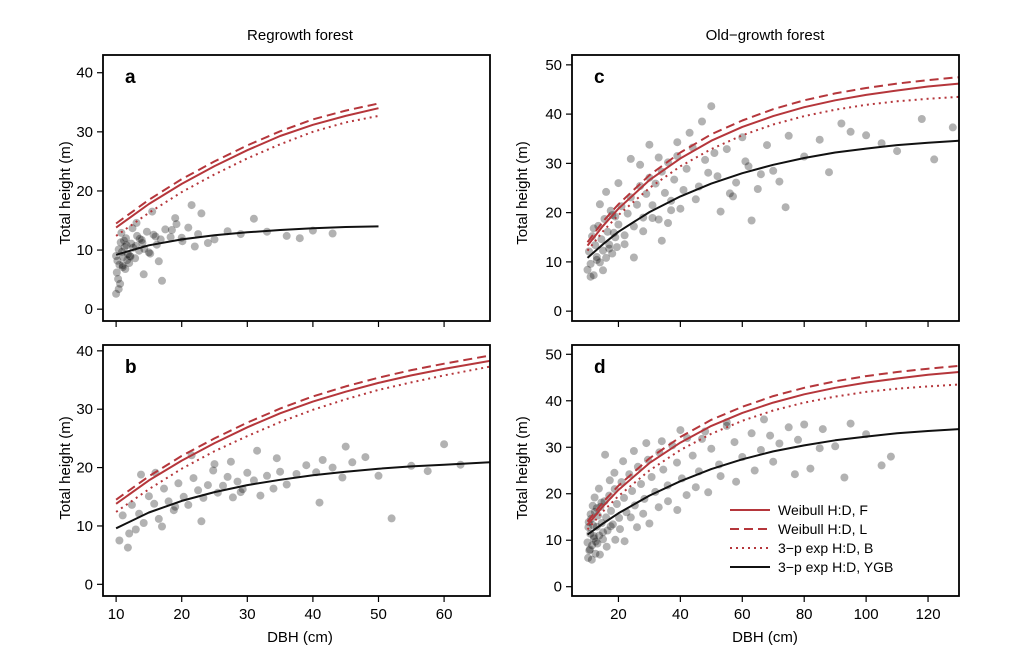 The height and width of the screenshot is (666, 1024). What do you see at coordinates (84, 132) in the screenshot?
I see `y-tick-label: 30` at bounding box center [84, 132].